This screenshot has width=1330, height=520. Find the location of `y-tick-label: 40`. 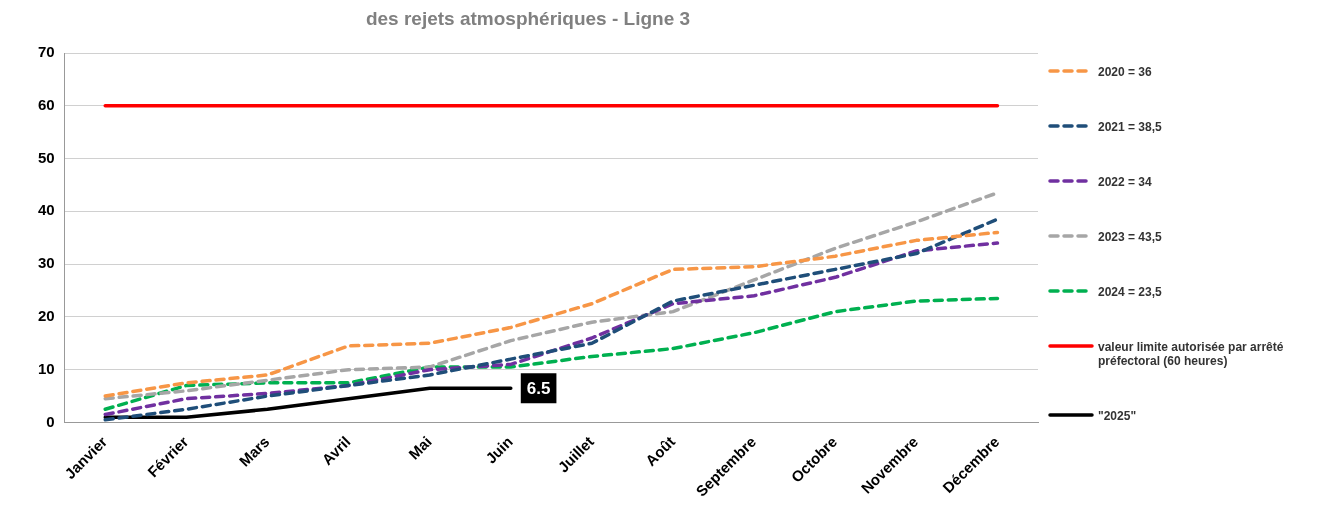

y-tick-label: 40 is located at coordinates (46, 210).